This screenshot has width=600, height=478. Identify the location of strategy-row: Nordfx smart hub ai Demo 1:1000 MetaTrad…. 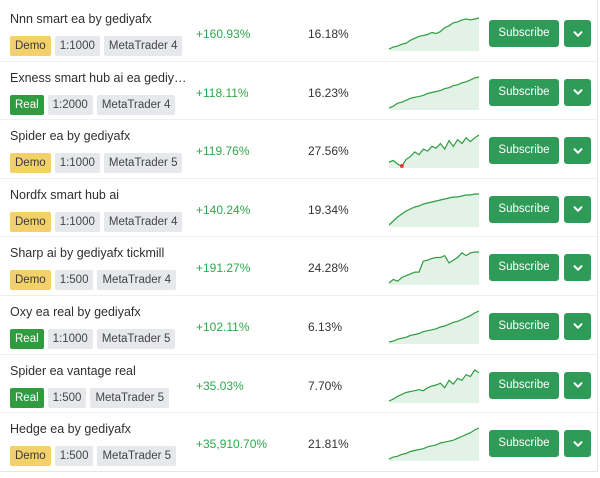
(298, 208).